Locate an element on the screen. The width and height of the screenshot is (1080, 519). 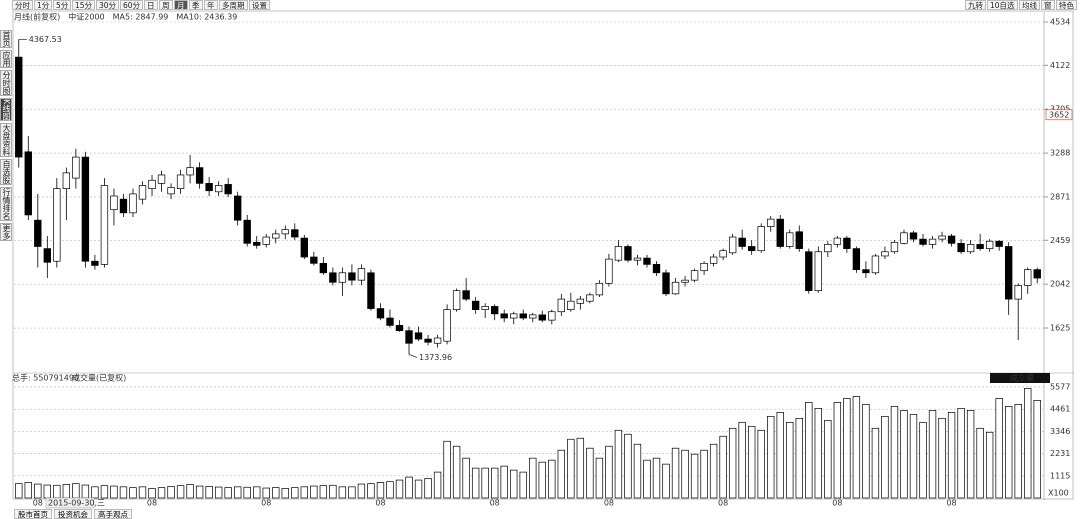
sidebar-tab: 大盘资料 is located at coordinates (6, 140).